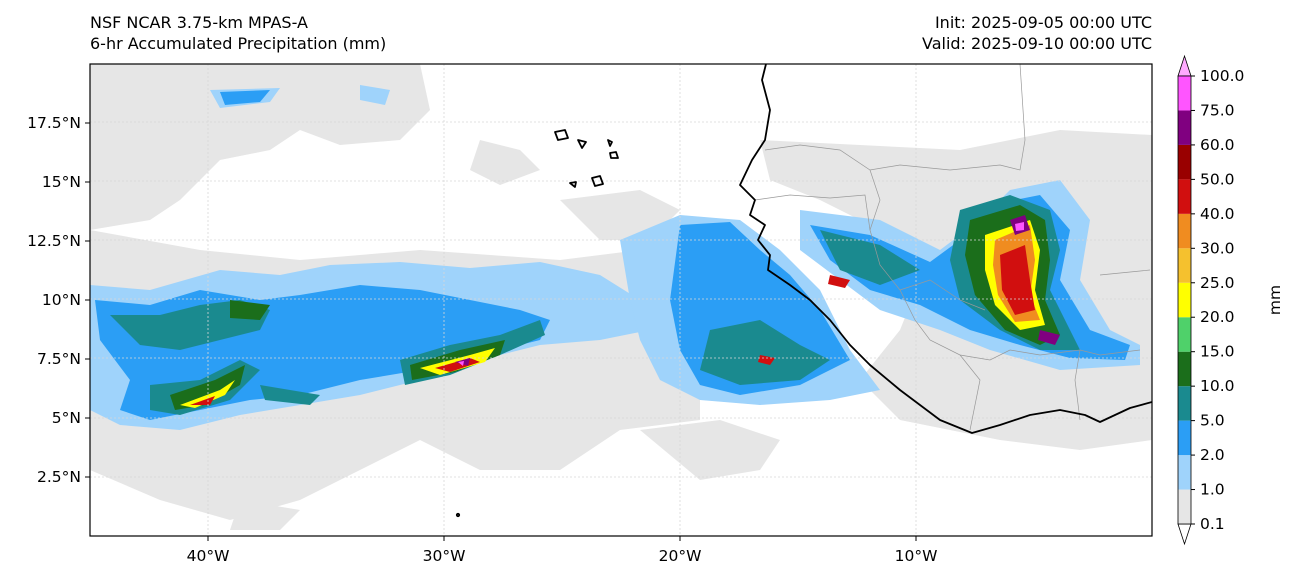 The height and width of the screenshot is (580, 1298). What do you see at coordinates (54, 123) in the screenshot?
I see `lat-tick-label: 17.5°N` at bounding box center [54, 123].